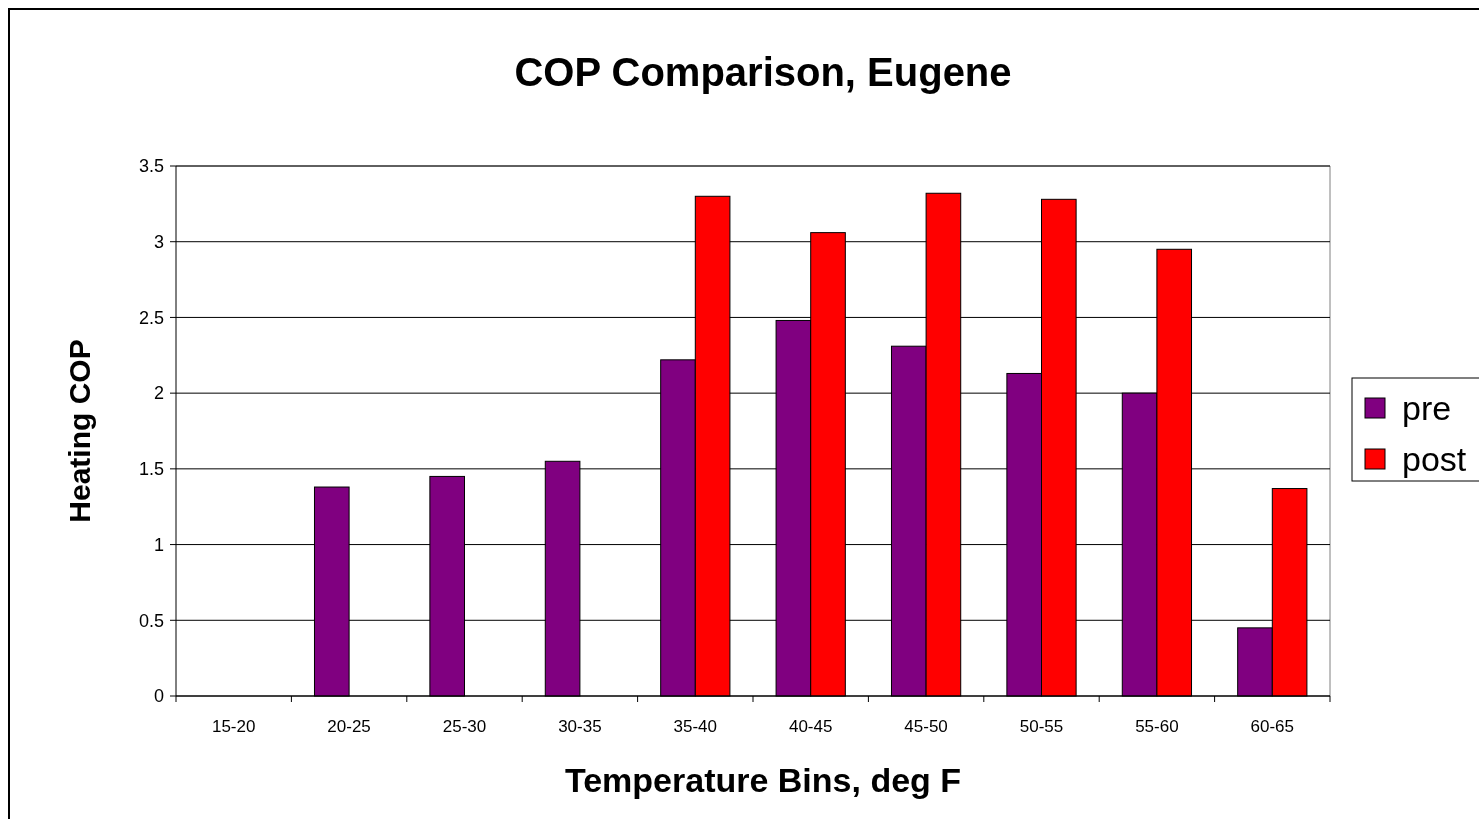  I want to click on y-tick-label: 0, so click(158, 696).